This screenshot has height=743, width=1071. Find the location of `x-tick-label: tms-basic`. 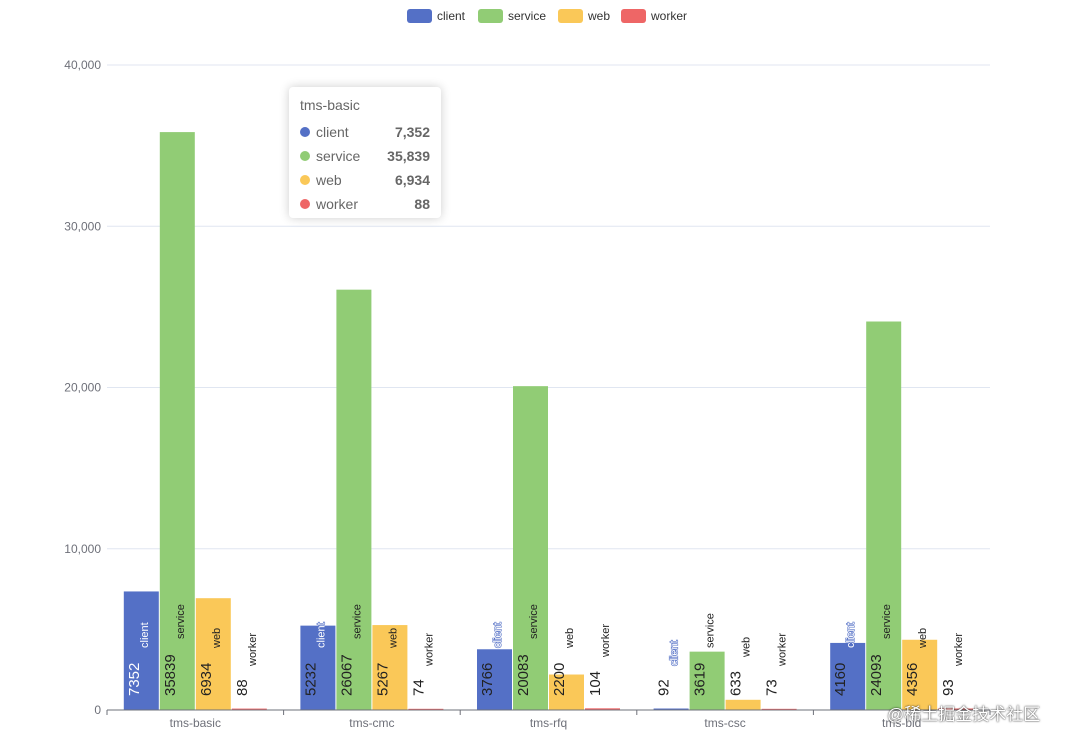

x-tick-label: tms-basic is located at coordinates (195, 723).